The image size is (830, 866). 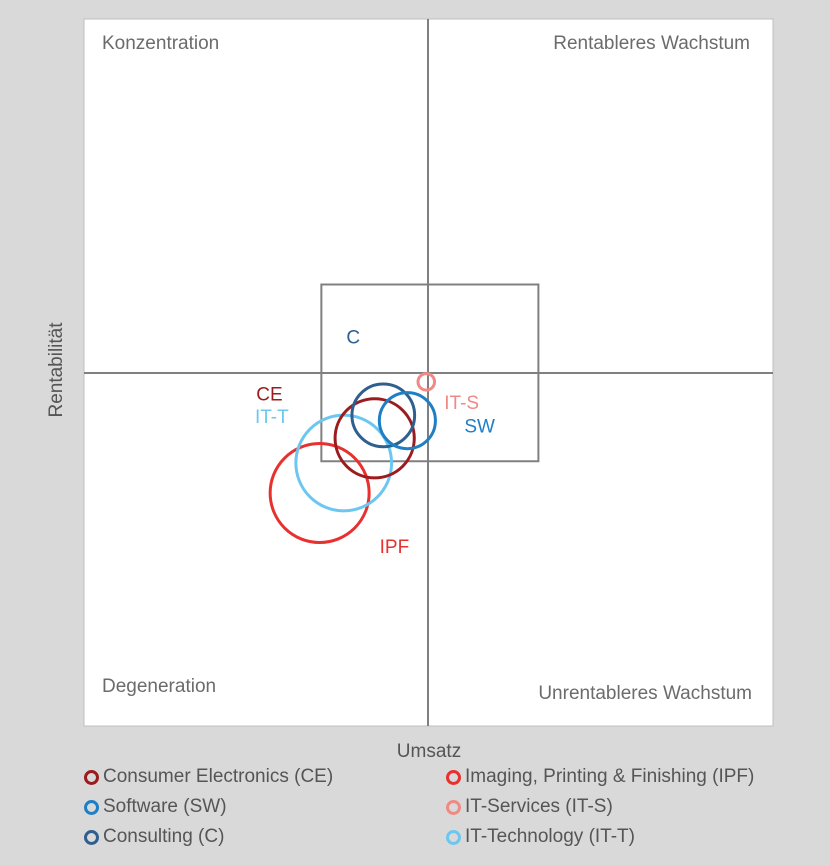 What do you see at coordinates (426, 382) in the screenshot?
I see `bubble-it-s` at bounding box center [426, 382].